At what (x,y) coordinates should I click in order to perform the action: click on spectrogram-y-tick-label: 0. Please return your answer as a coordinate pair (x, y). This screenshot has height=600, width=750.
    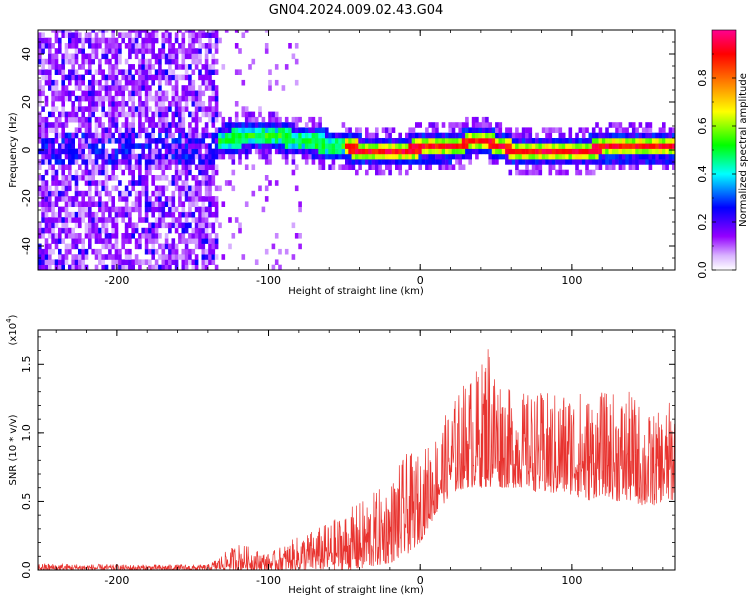
    Looking at the image, I should click on (26, 150).